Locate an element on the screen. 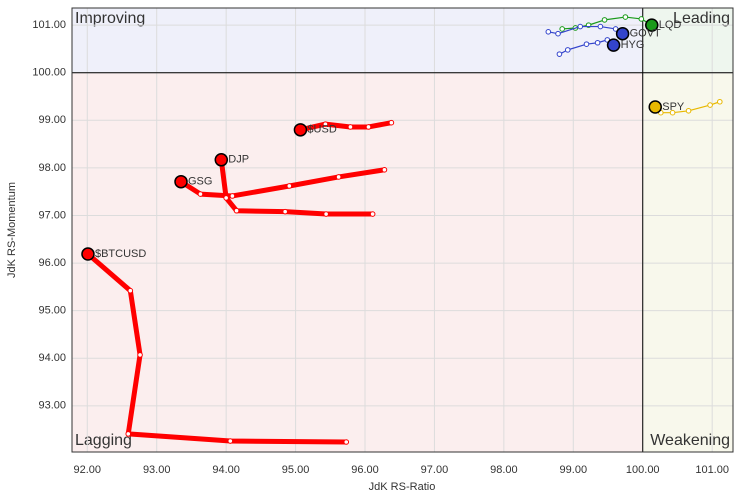 This screenshot has width=741, height=504. series-label: SPY is located at coordinates (673, 107).